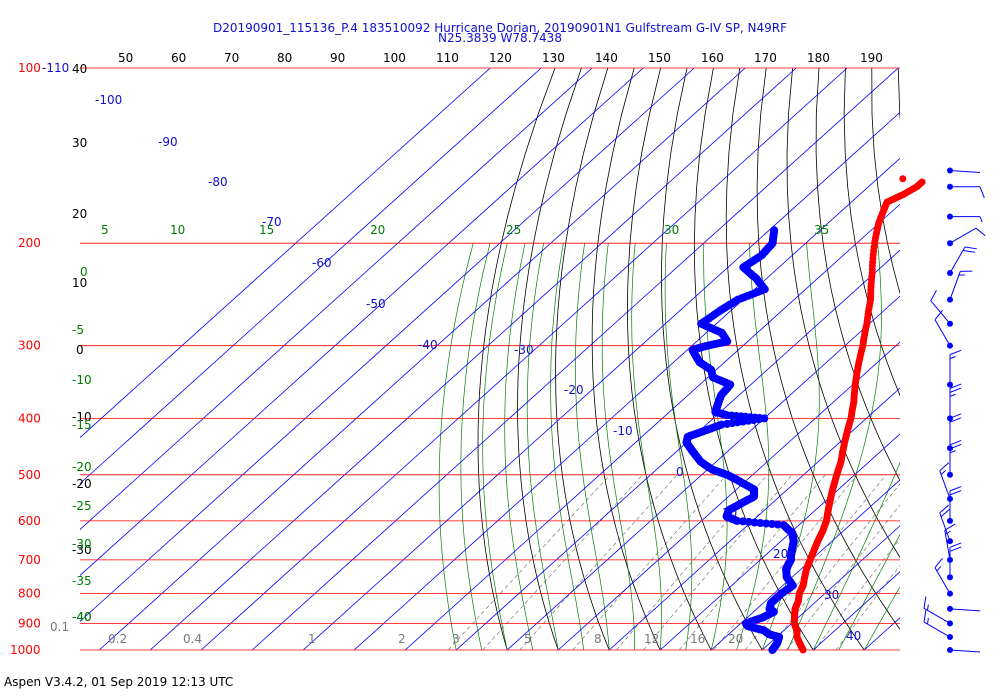  I want to click on mixing-ratio-label: 3, so click(456, 639).